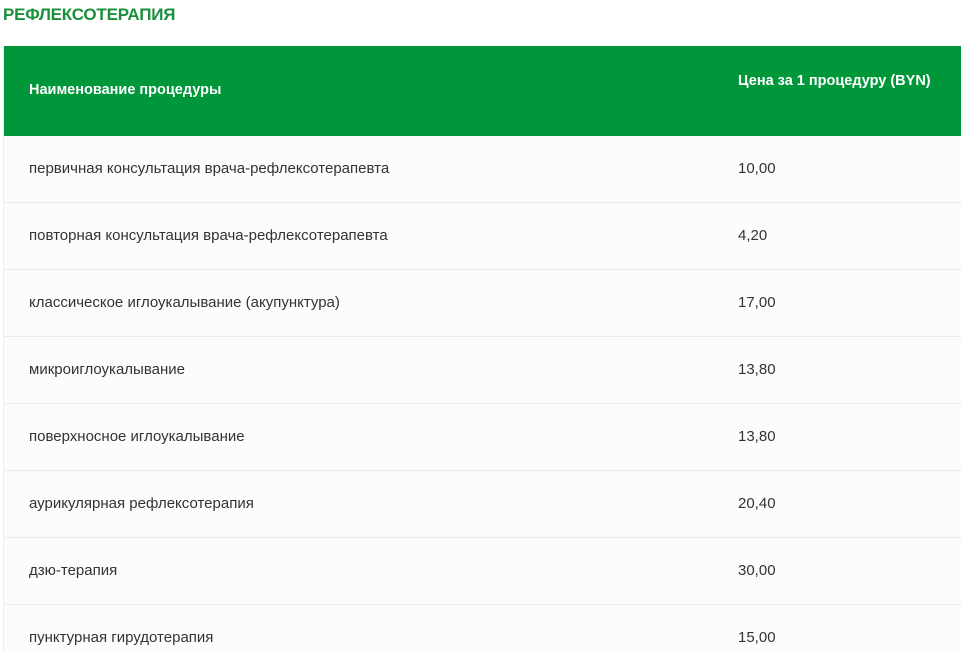 The width and height of the screenshot is (961, 652). What do you see at coordinates (137, 436) in the screenshot?
I see `procedure-name: поверхносное иглоукалывание` at bounding box center [137, 436].